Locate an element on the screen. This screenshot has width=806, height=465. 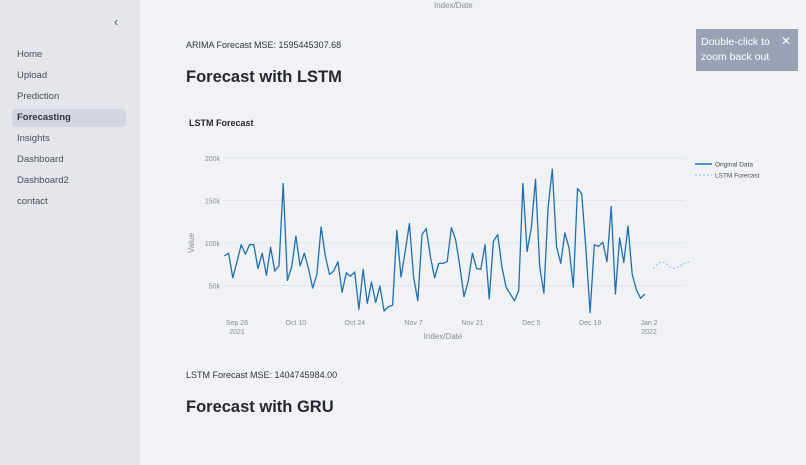
x-tick-label: Dec 5 is located at coordinates (531, 323).